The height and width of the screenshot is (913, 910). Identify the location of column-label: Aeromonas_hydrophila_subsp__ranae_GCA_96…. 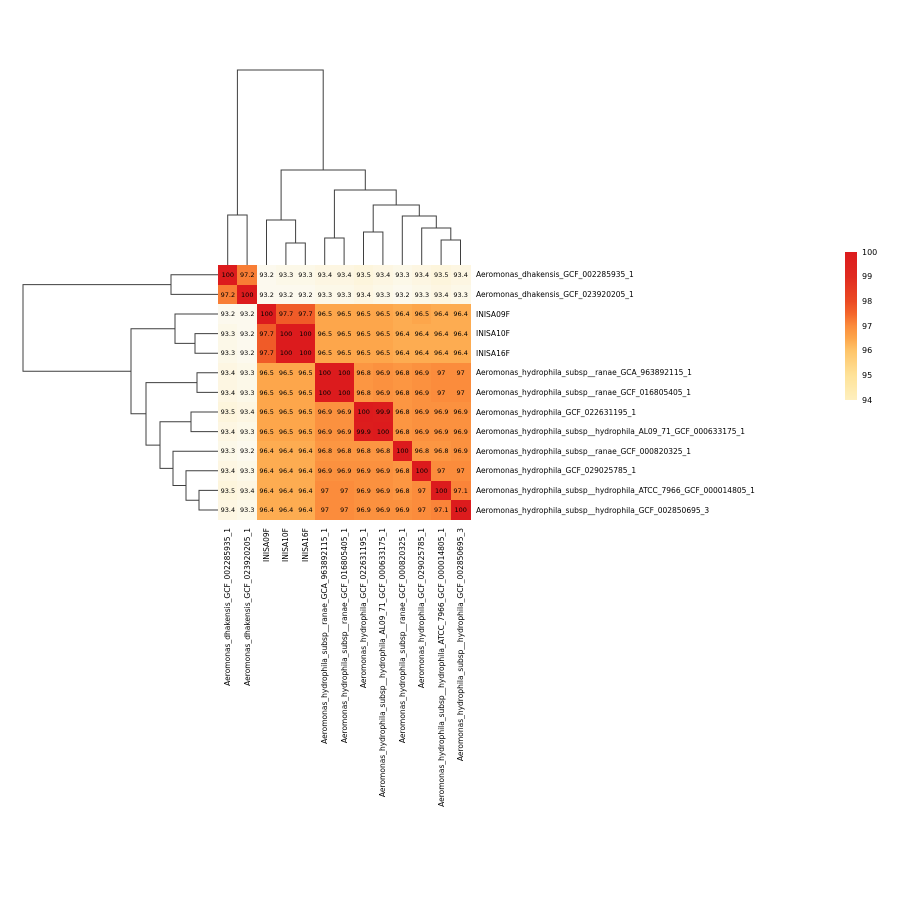
(325, 635).